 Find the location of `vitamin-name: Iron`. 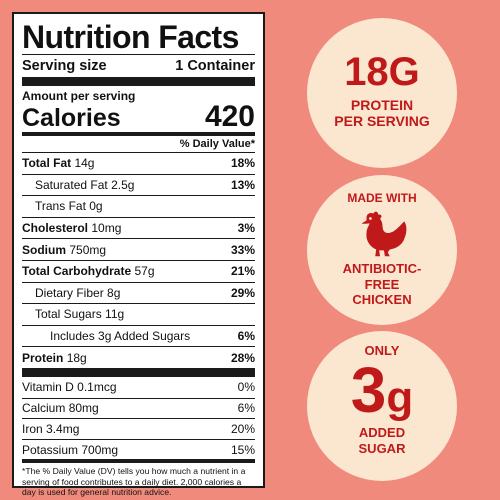

vitamin-name: Iron is located at coordinates (32, 428).